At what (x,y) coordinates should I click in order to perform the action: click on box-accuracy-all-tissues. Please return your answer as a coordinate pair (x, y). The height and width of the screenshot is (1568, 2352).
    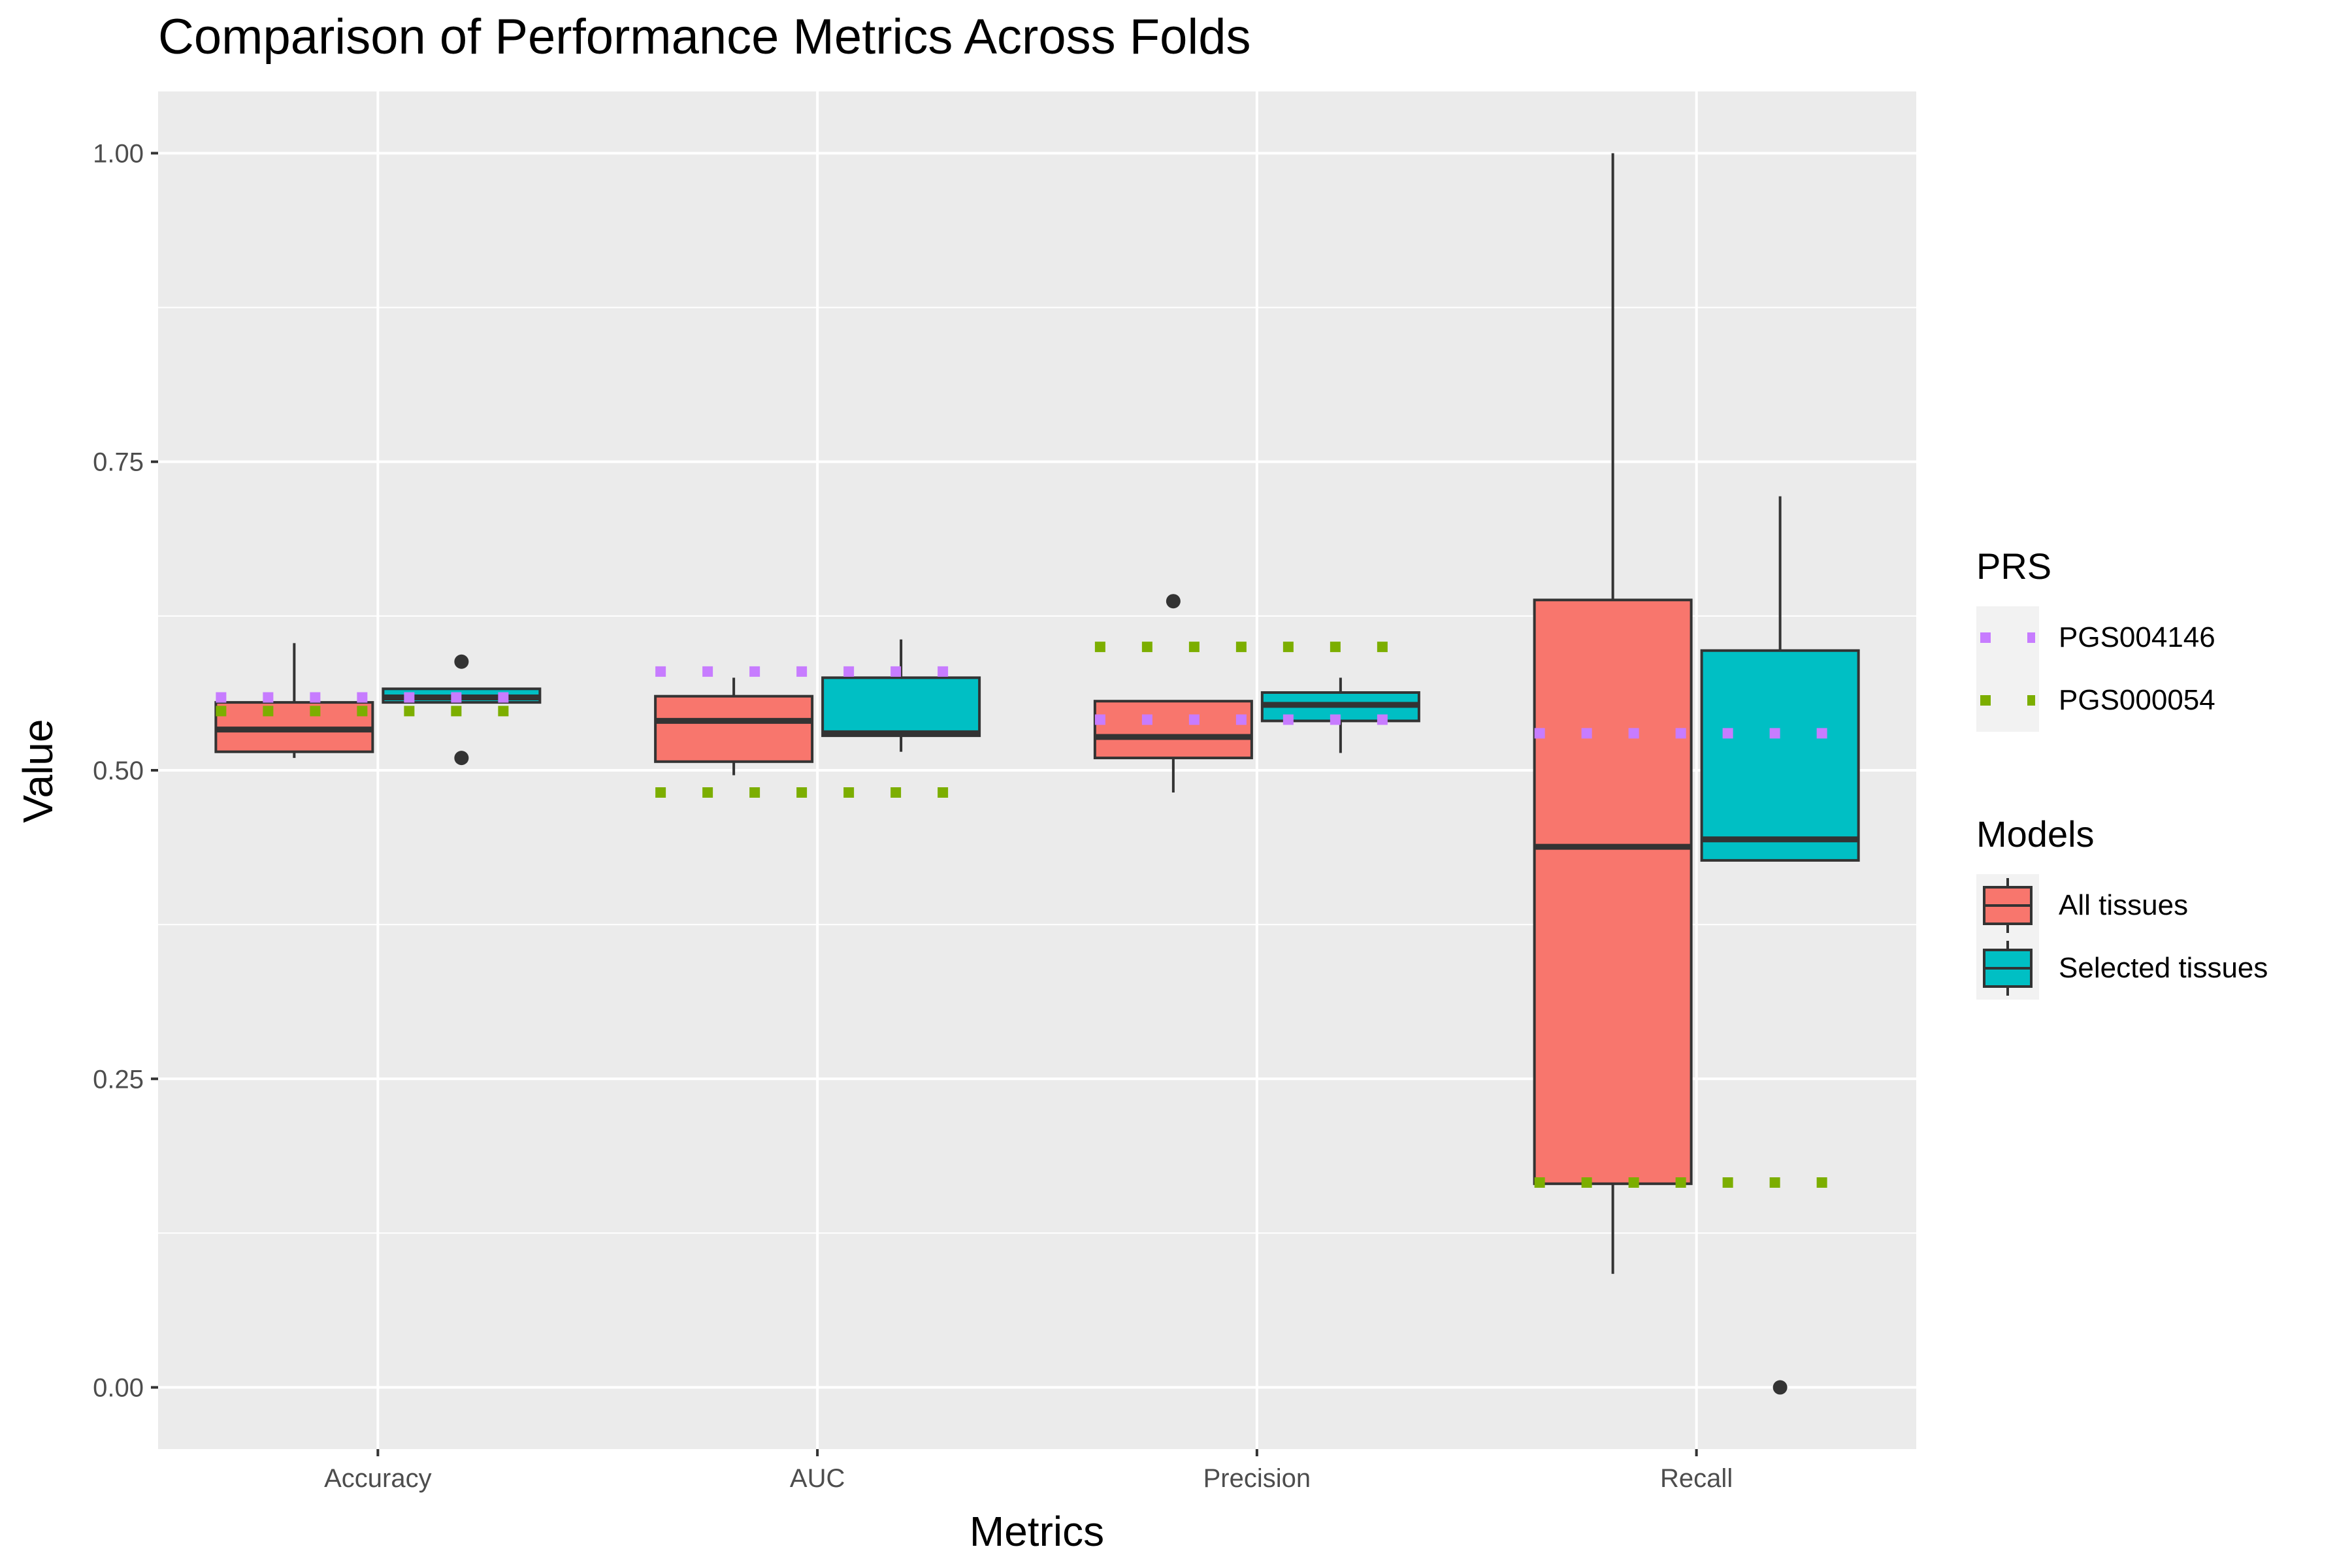
    Looking at the image, I should click on (294, 701).